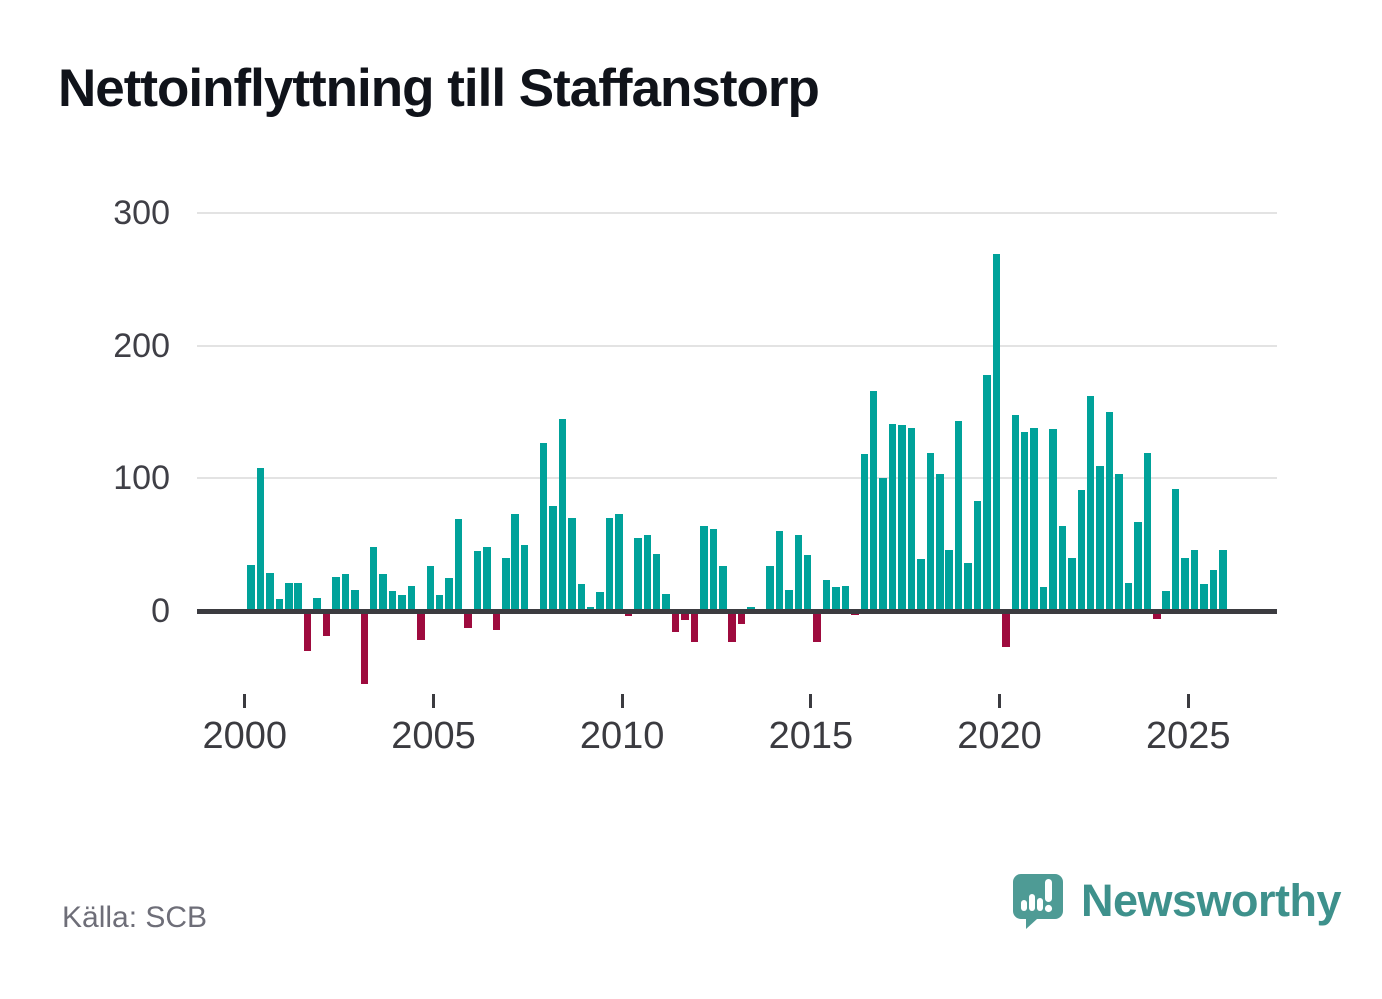 This screenshot has width=1382, height=999. I want to click on bar-2014-q2, so click(789, 600).